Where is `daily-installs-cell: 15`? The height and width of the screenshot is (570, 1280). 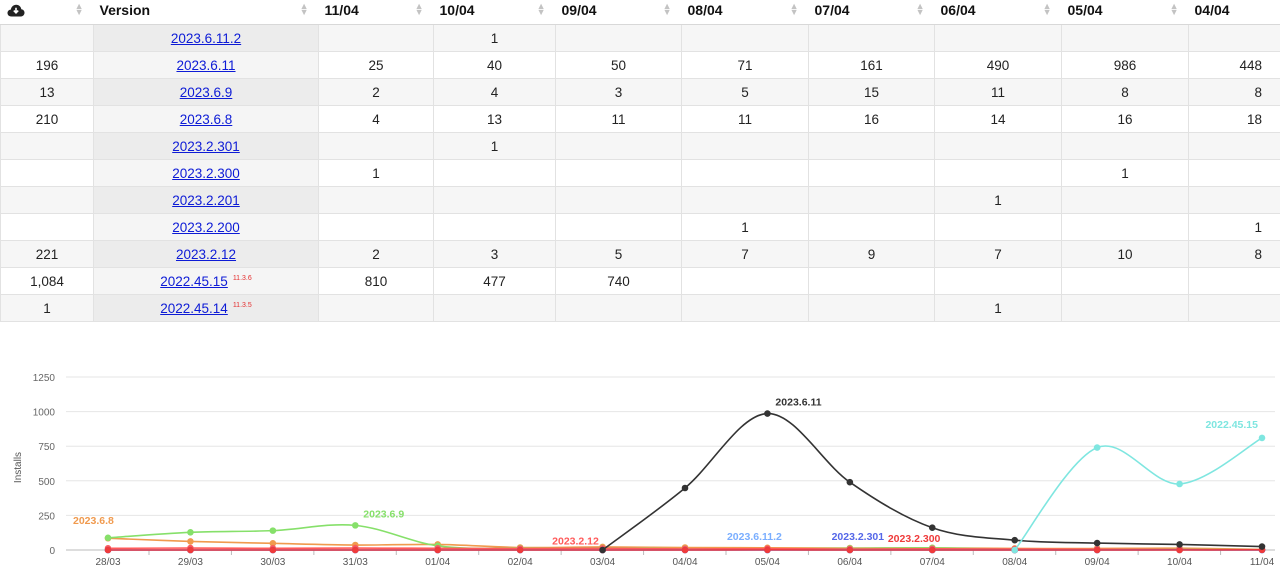
daily-installs-cell: 15 is located at coordinates (871, 92).